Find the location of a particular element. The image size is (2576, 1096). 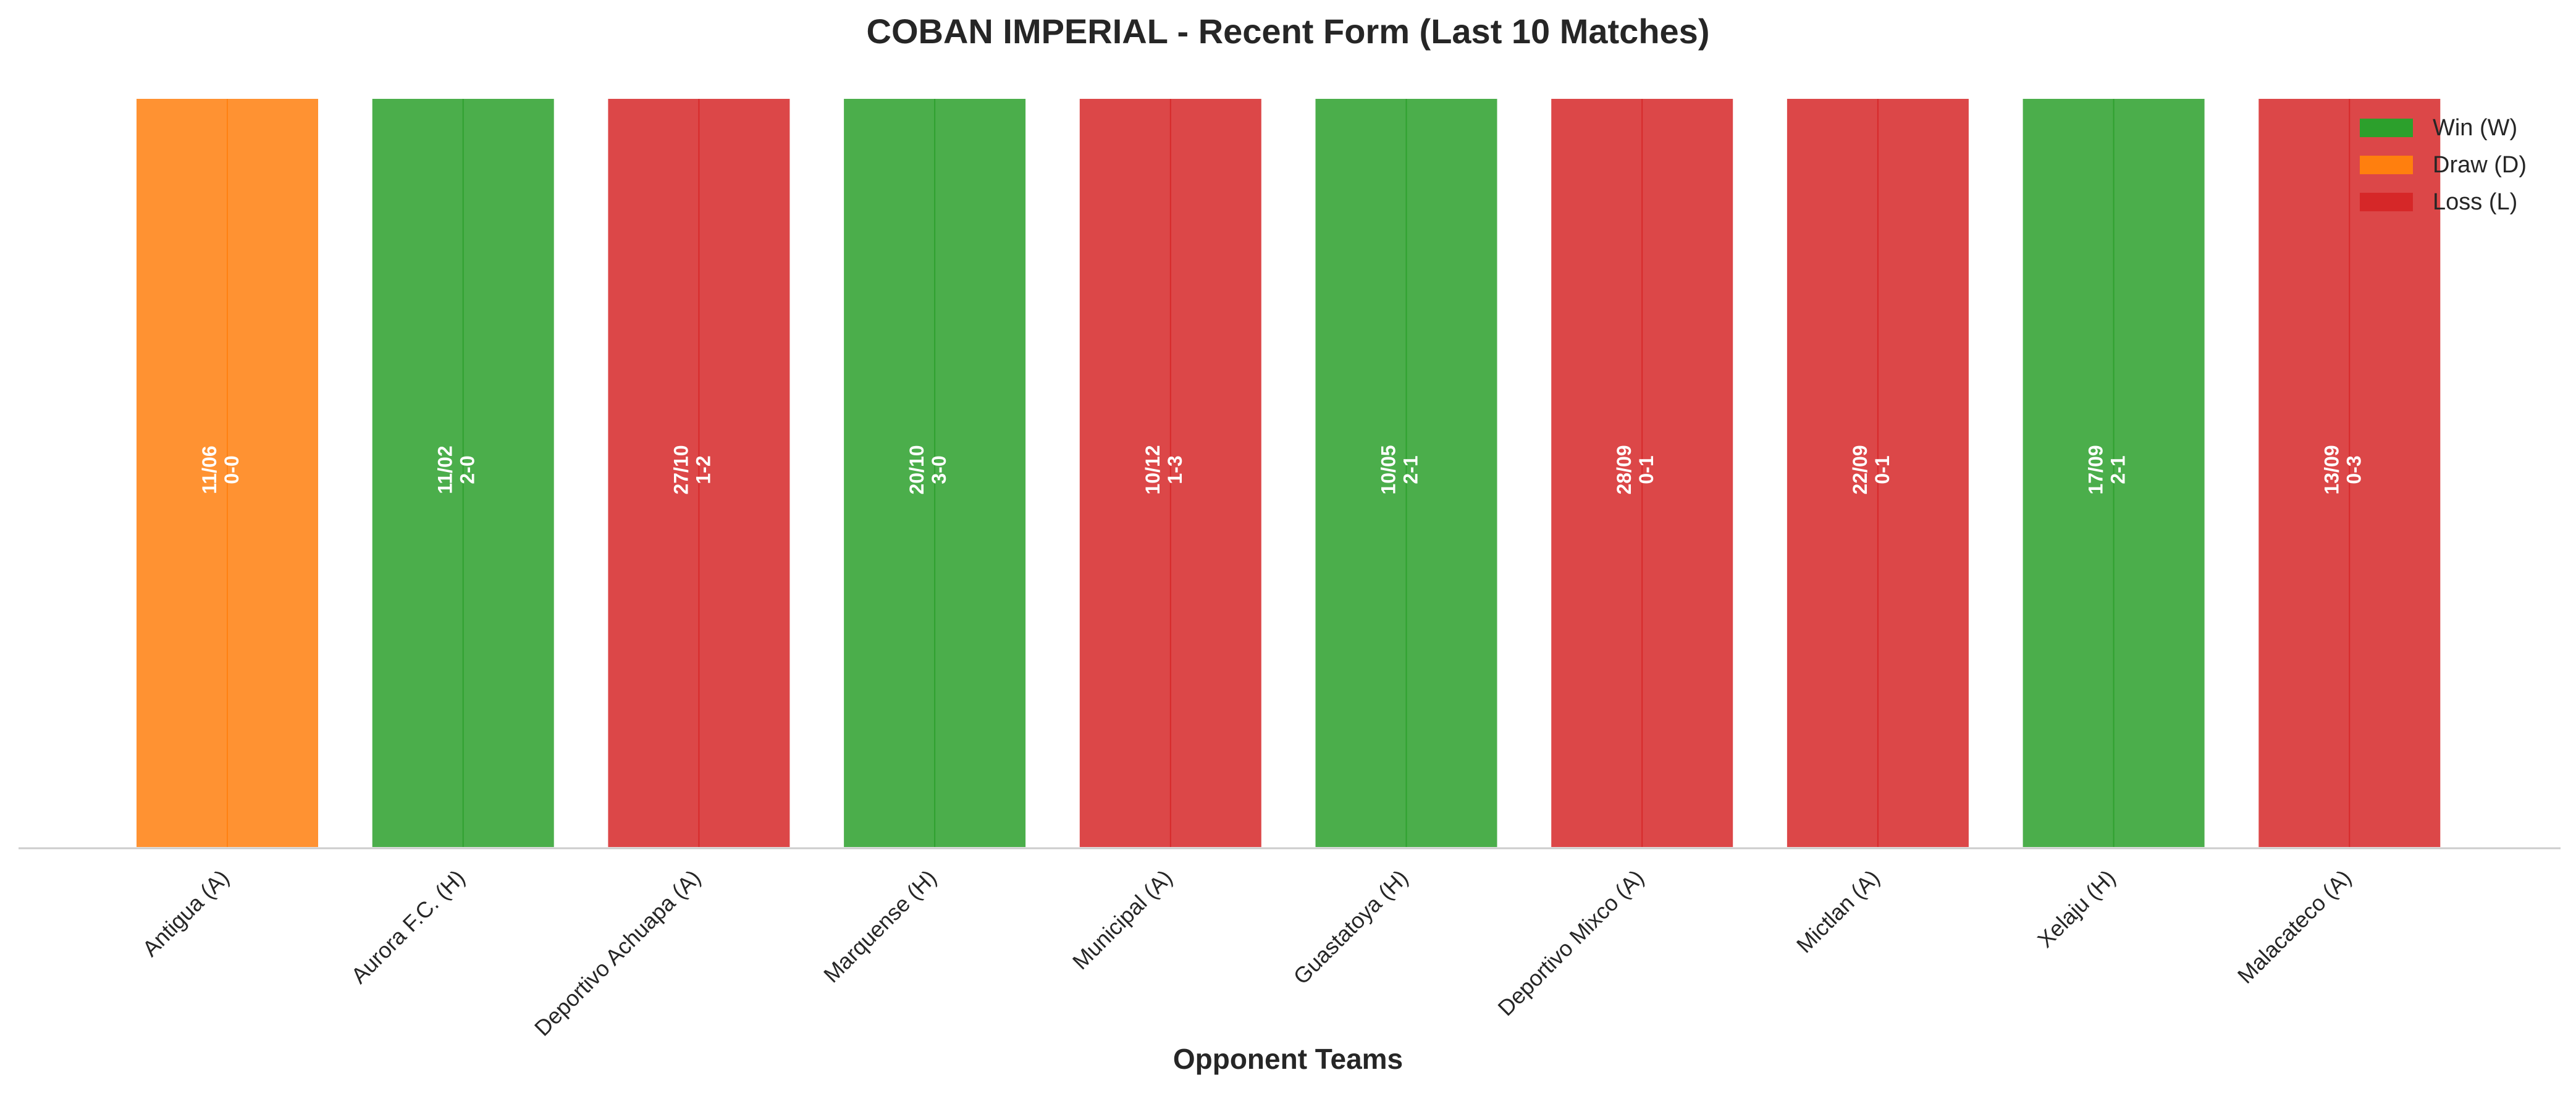

x-tick-label: Marquense (H) is located at coordinates (880, 926).